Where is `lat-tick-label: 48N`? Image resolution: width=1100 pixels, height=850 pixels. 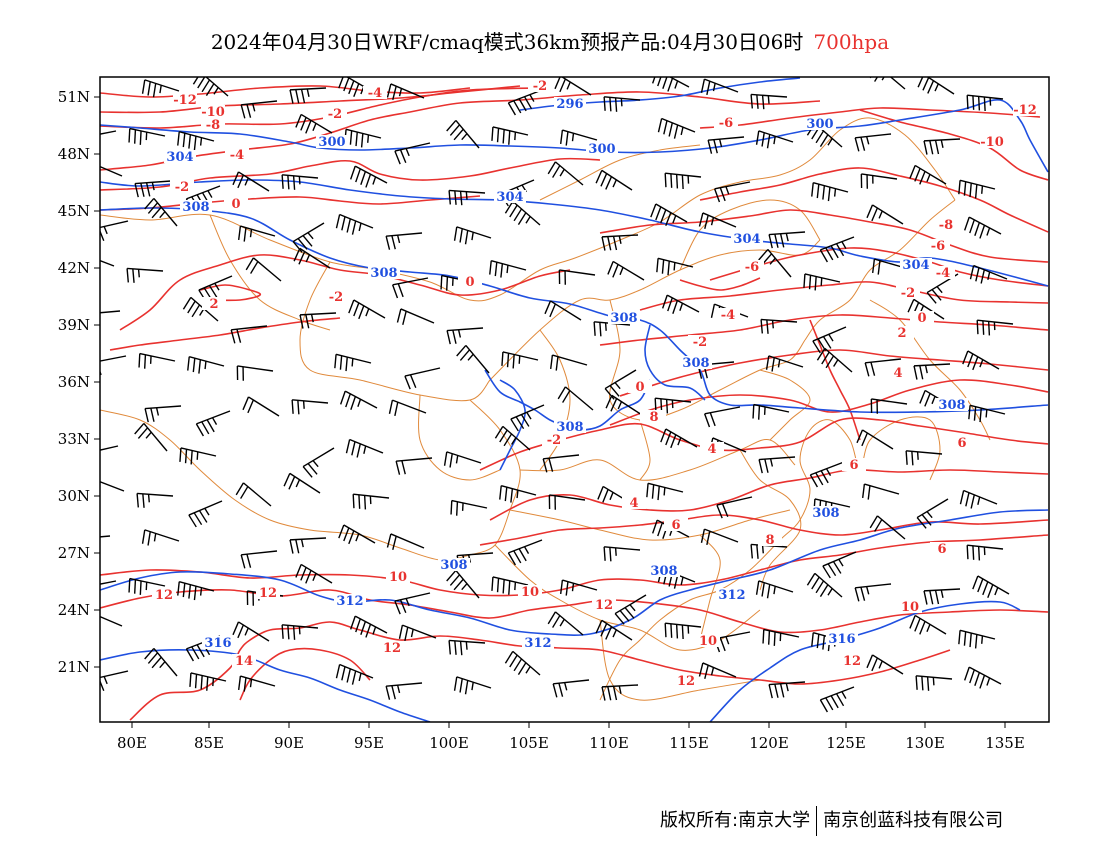
lat-tick-label: 48N is located at coordinates (74, 154).